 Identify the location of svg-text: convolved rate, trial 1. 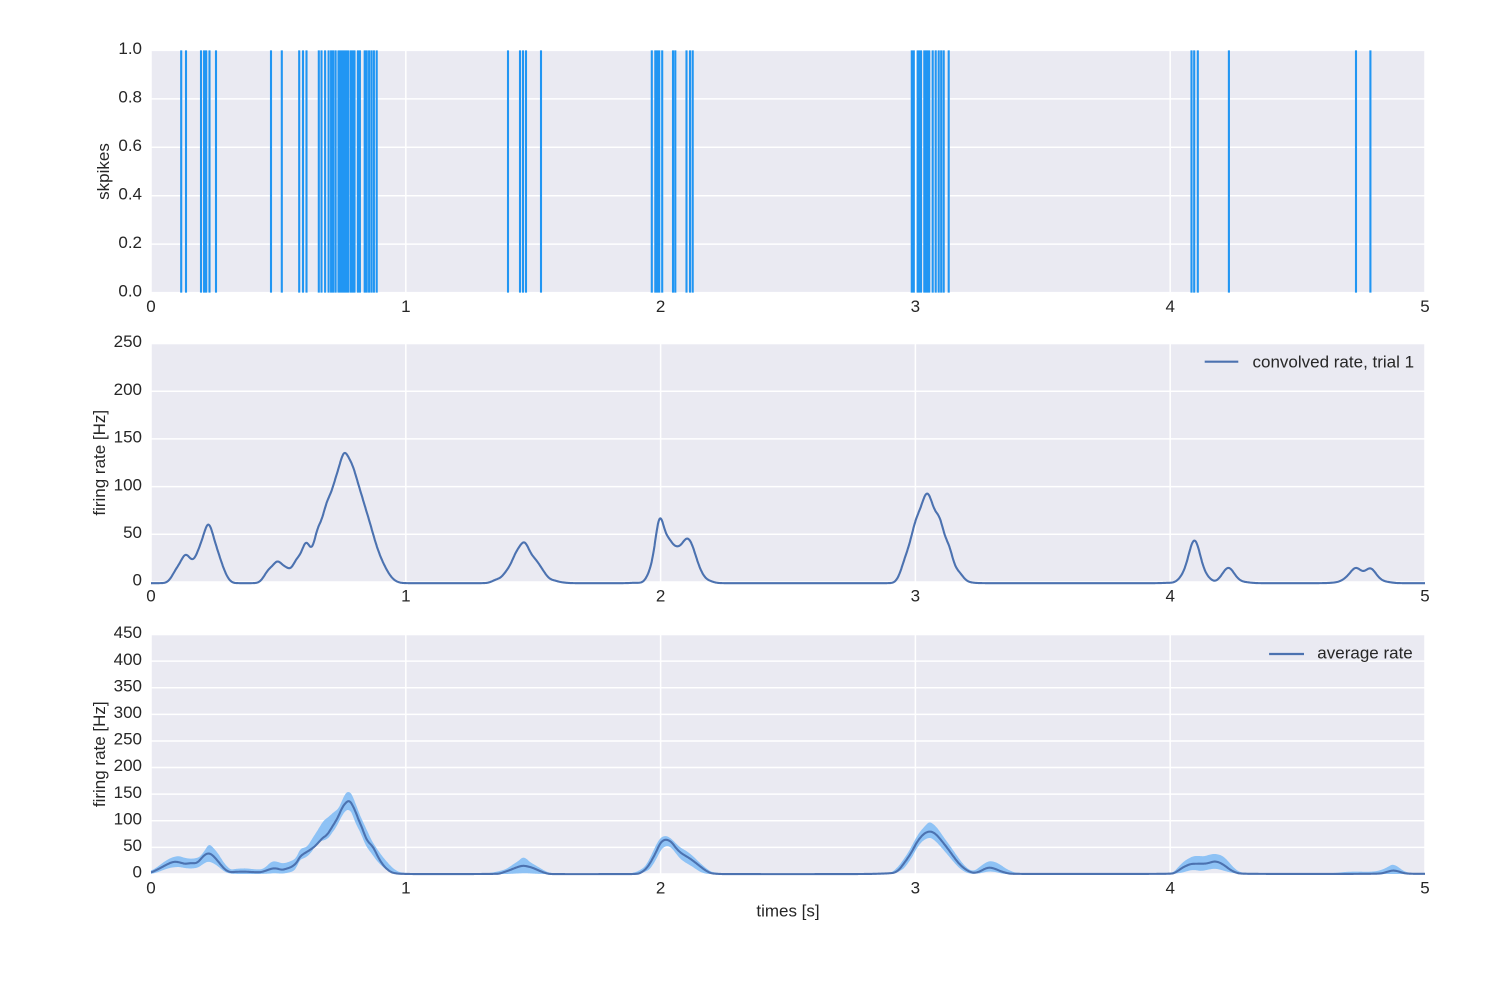
(1334, 361).